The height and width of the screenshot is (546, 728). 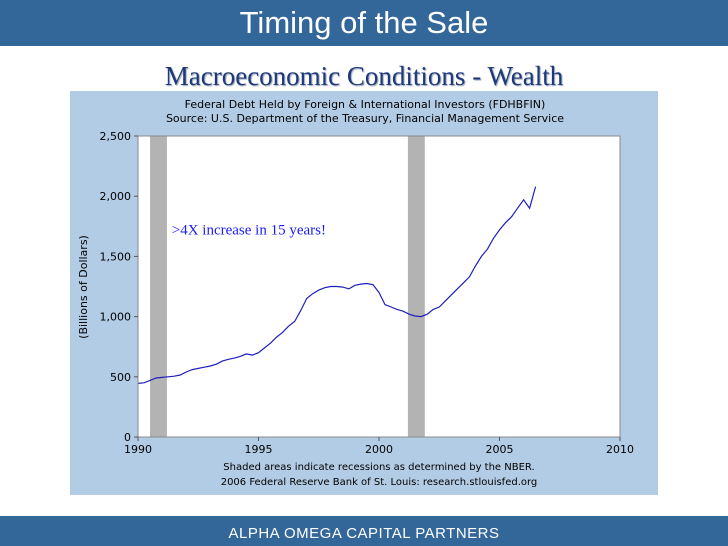 I want to click on top-banner, so click(x=364, y=23).